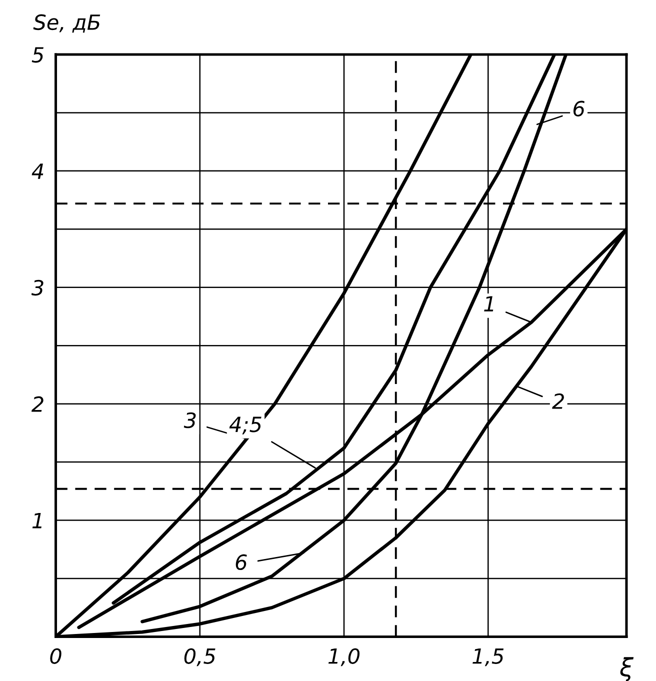 The image size is (656, 681). Describe the element at coordinates (488, 657) in the screenshot. I see `x-tick-label: 1,5` at that location.